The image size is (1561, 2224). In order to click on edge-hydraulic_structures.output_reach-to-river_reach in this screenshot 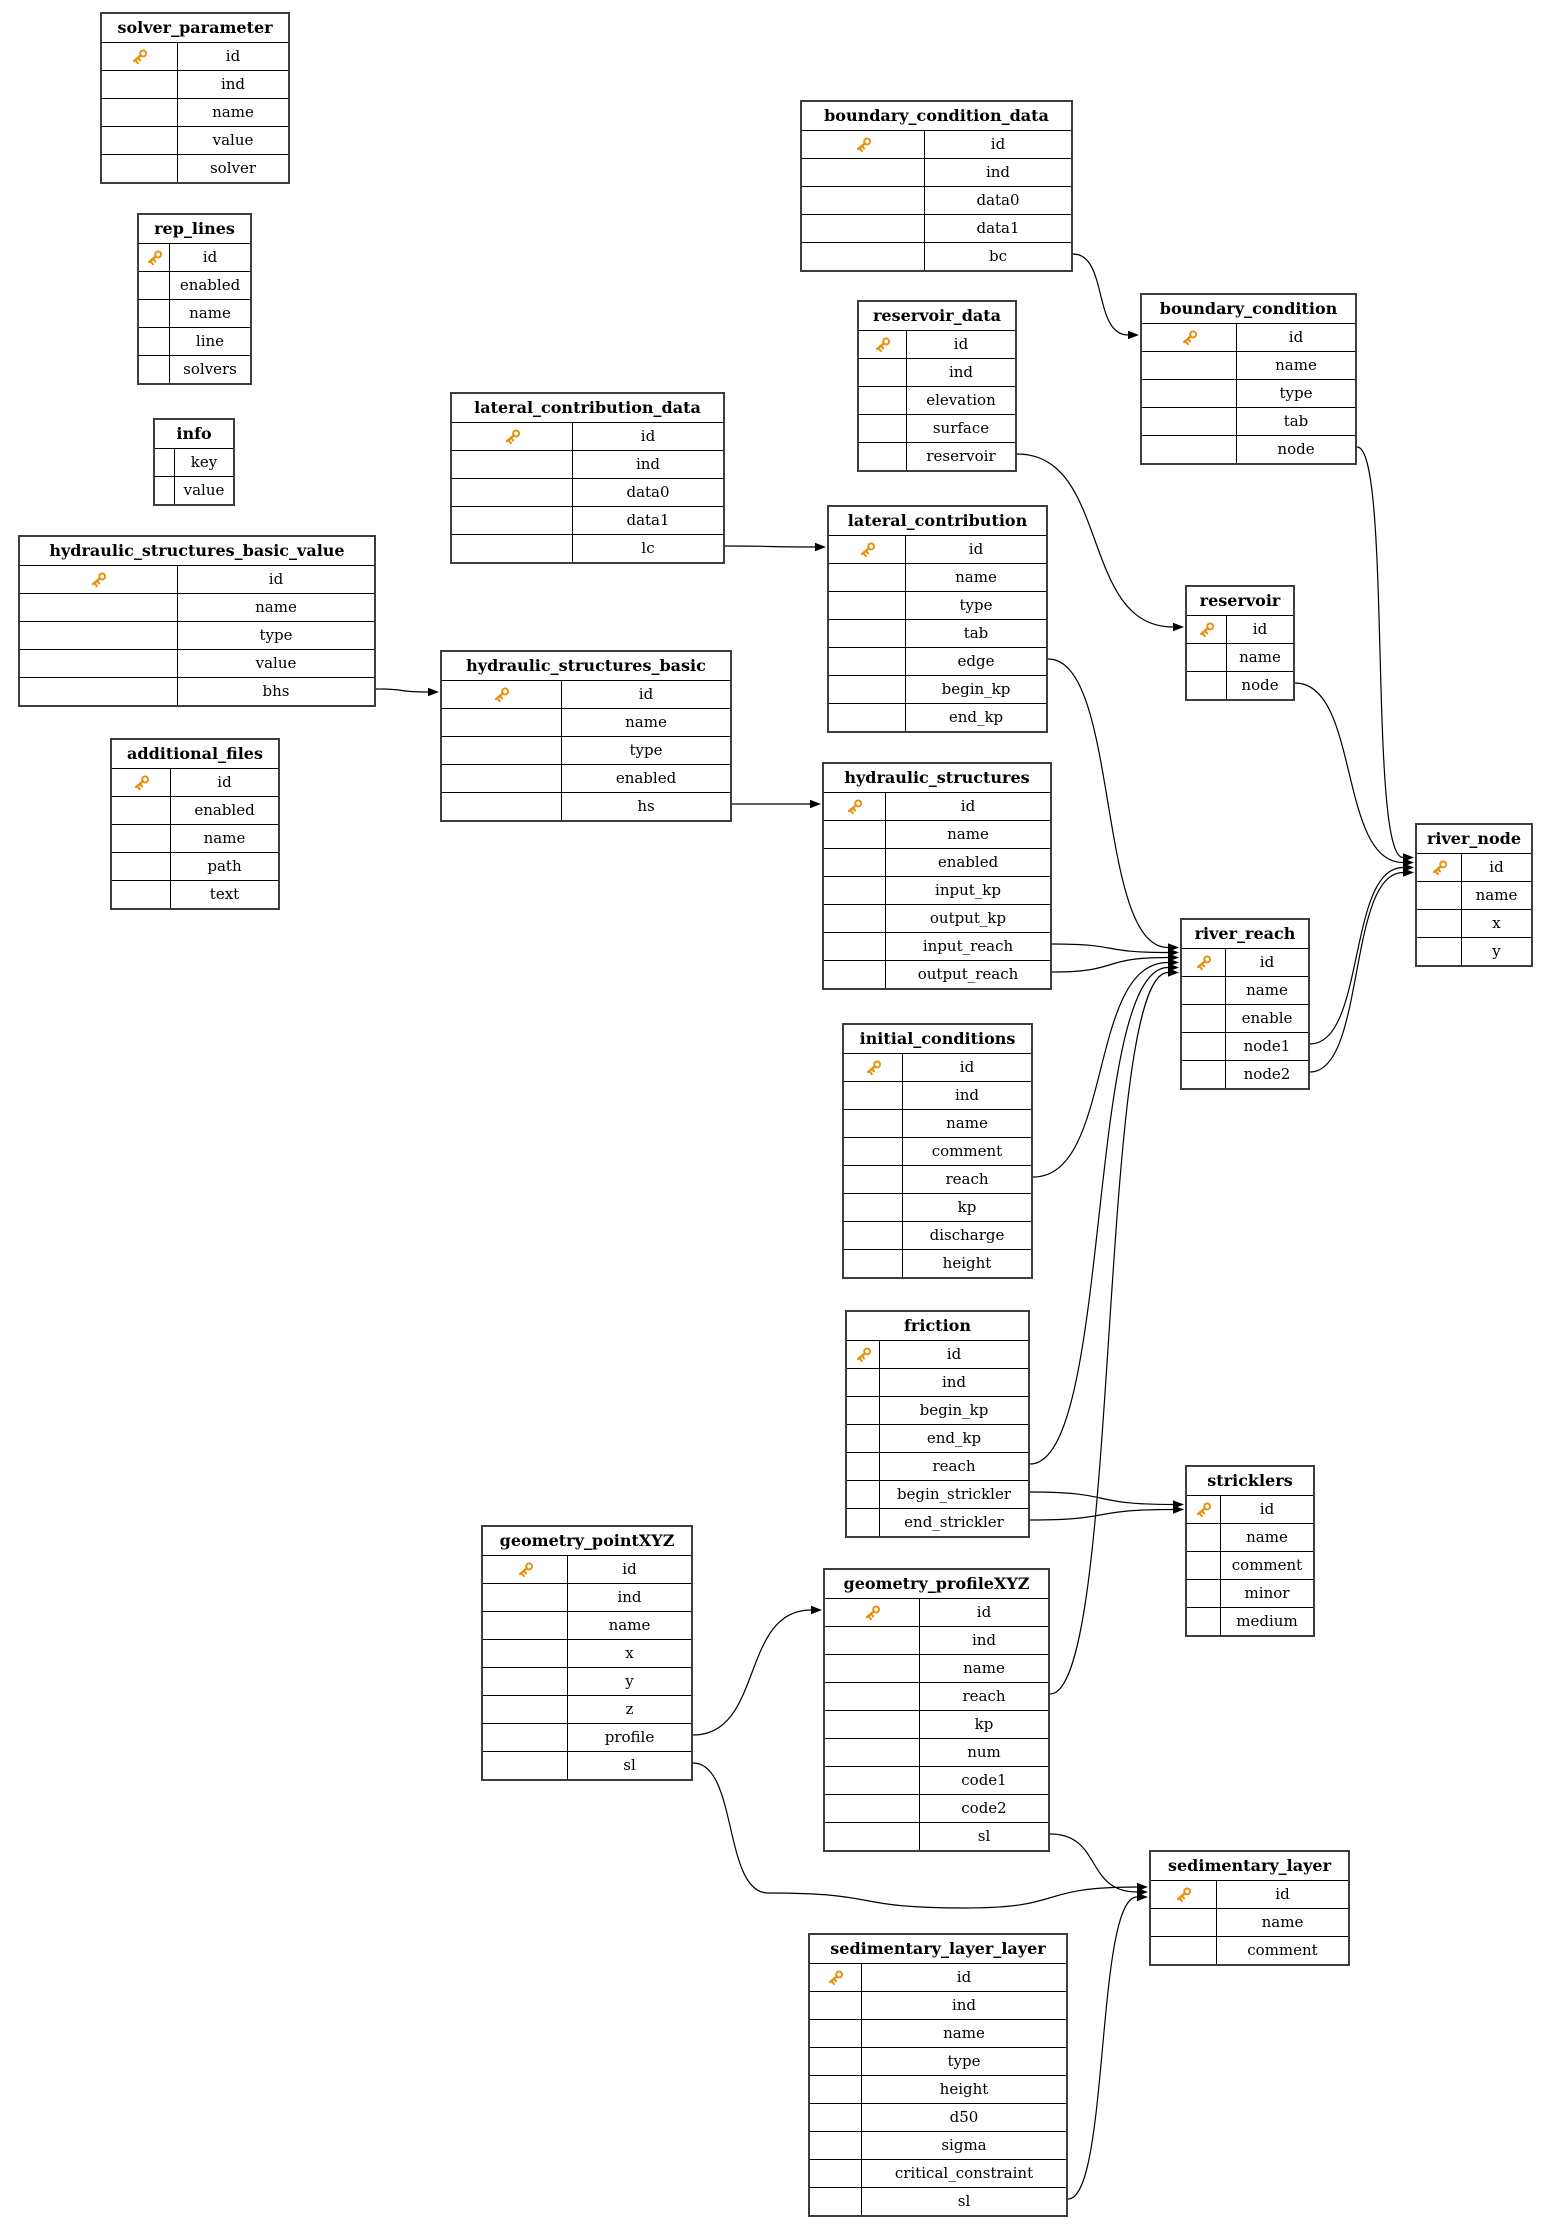, I will do `click(1110, 964)`.